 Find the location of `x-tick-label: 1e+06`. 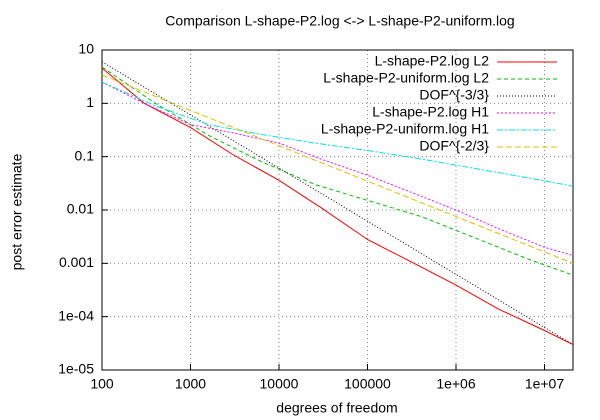

x-tick-label: 1e+06 is located at coordinates (456, 384).